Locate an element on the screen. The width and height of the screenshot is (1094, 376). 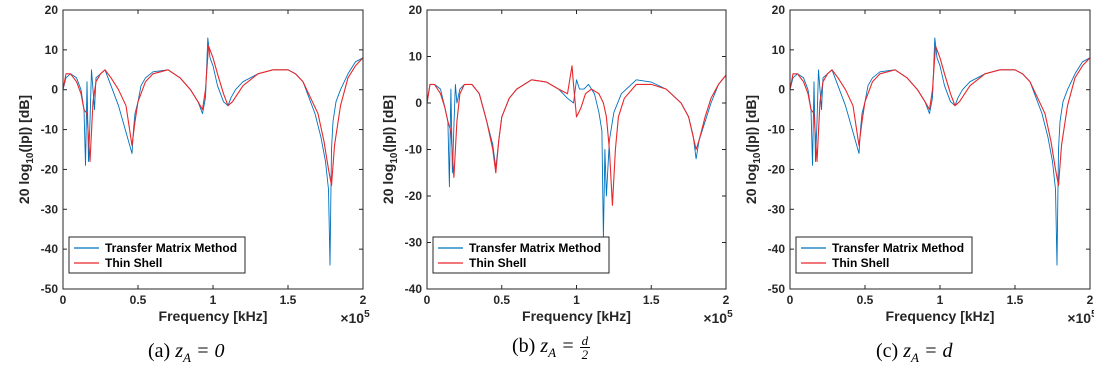
caption-c: (c) zA = d is located at coordinates (914, 353).